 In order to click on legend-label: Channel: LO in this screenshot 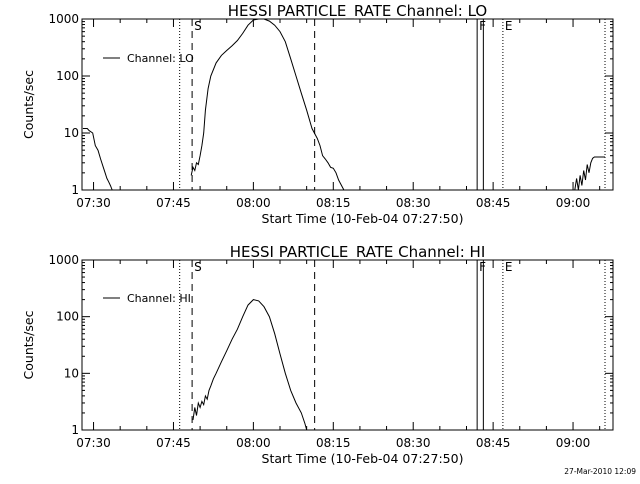, I will do `click(160, 58)`.